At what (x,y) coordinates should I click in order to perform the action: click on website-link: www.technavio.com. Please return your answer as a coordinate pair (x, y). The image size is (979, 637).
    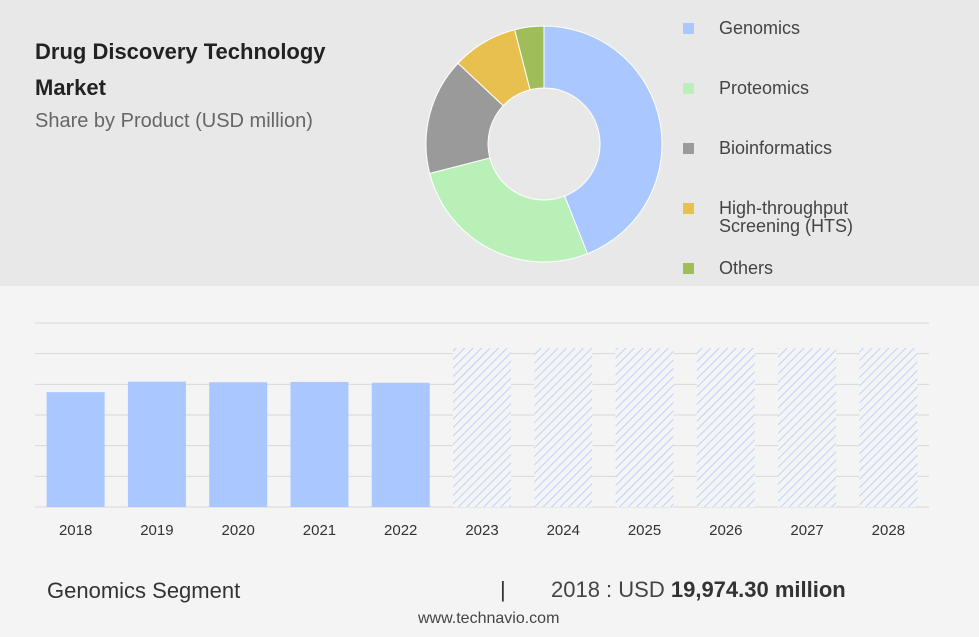
    Looking at the image, I should click on (489, 618).